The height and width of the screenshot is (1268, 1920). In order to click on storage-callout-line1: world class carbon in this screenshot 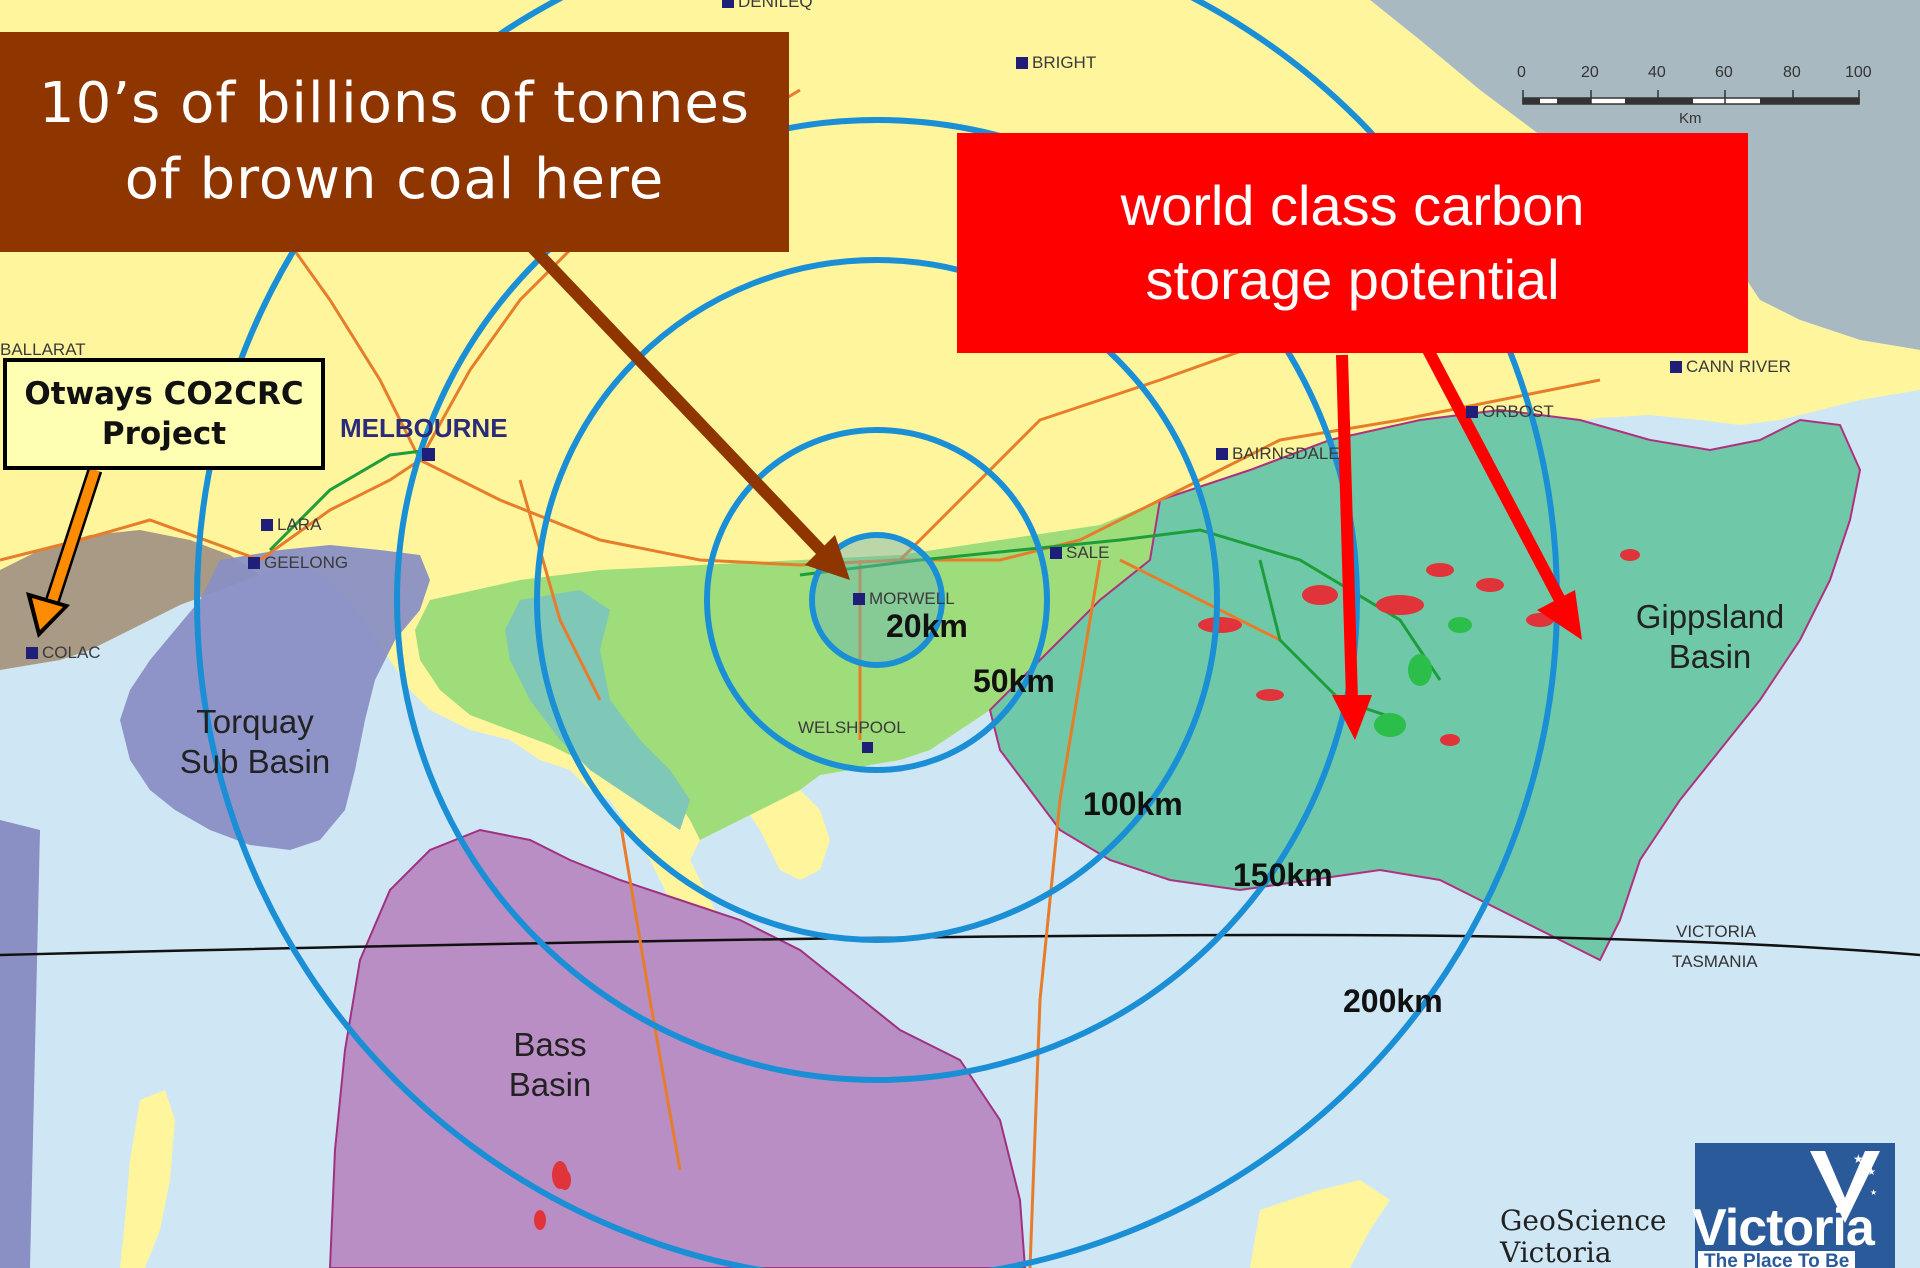, I will do `click(1352, 205)`.